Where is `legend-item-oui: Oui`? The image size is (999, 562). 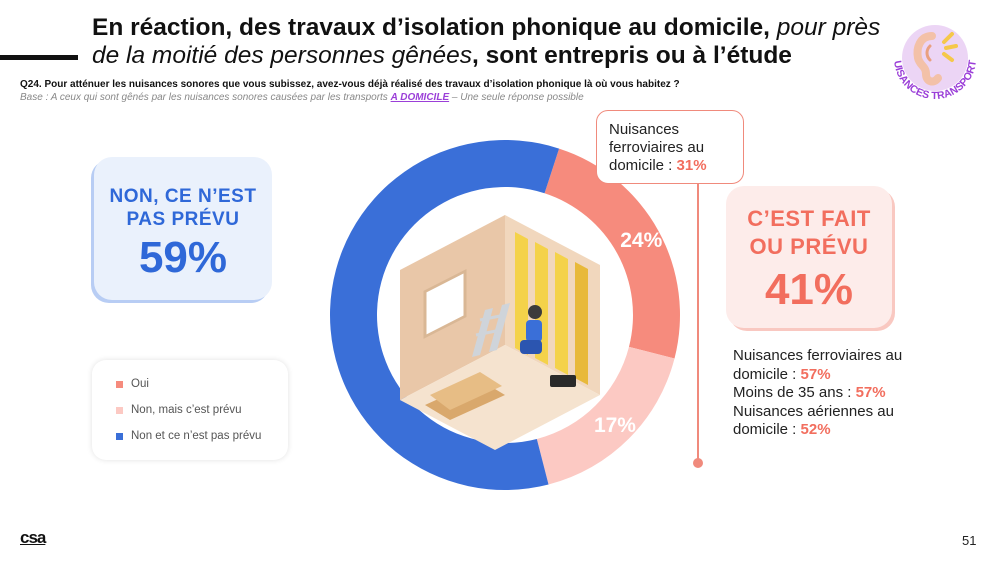
legend-item-oui: Oui is located at coordinates (132, 384).